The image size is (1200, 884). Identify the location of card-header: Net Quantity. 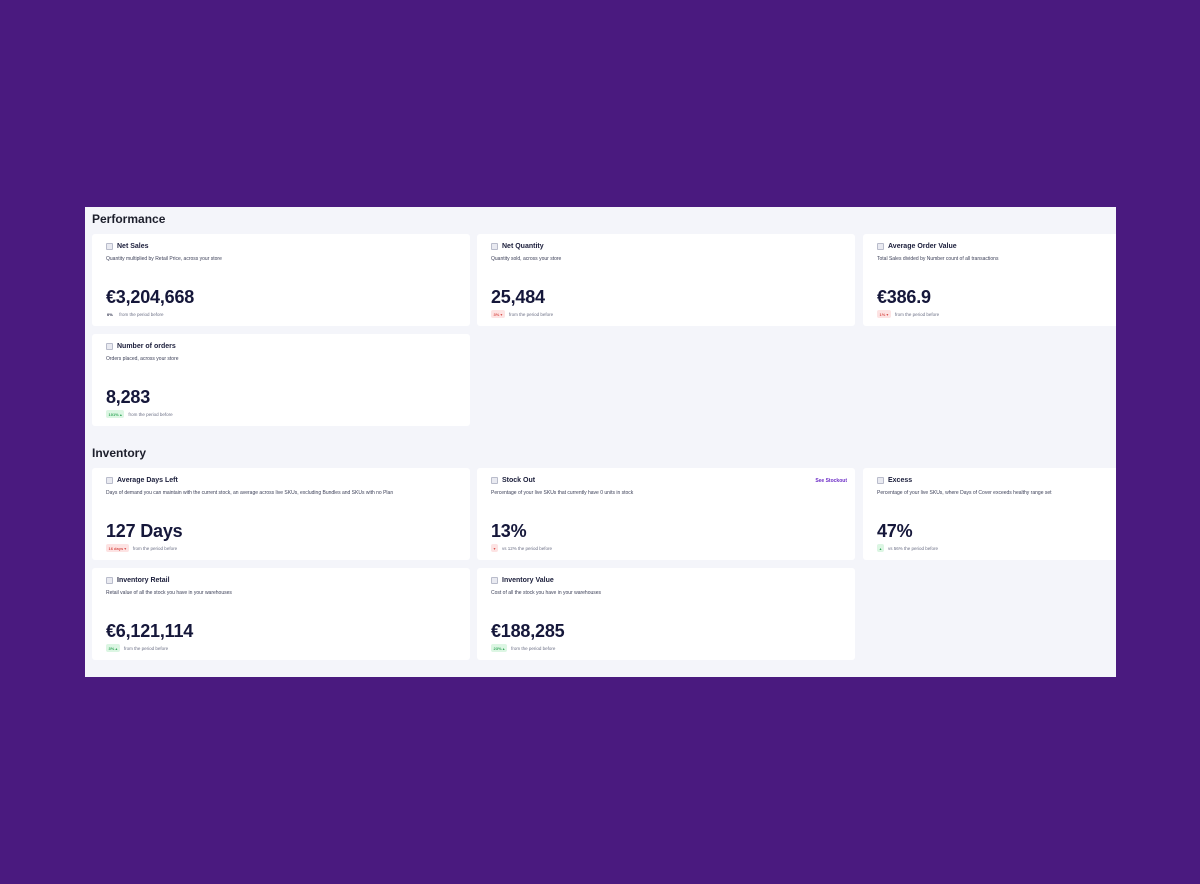
(517, 246).